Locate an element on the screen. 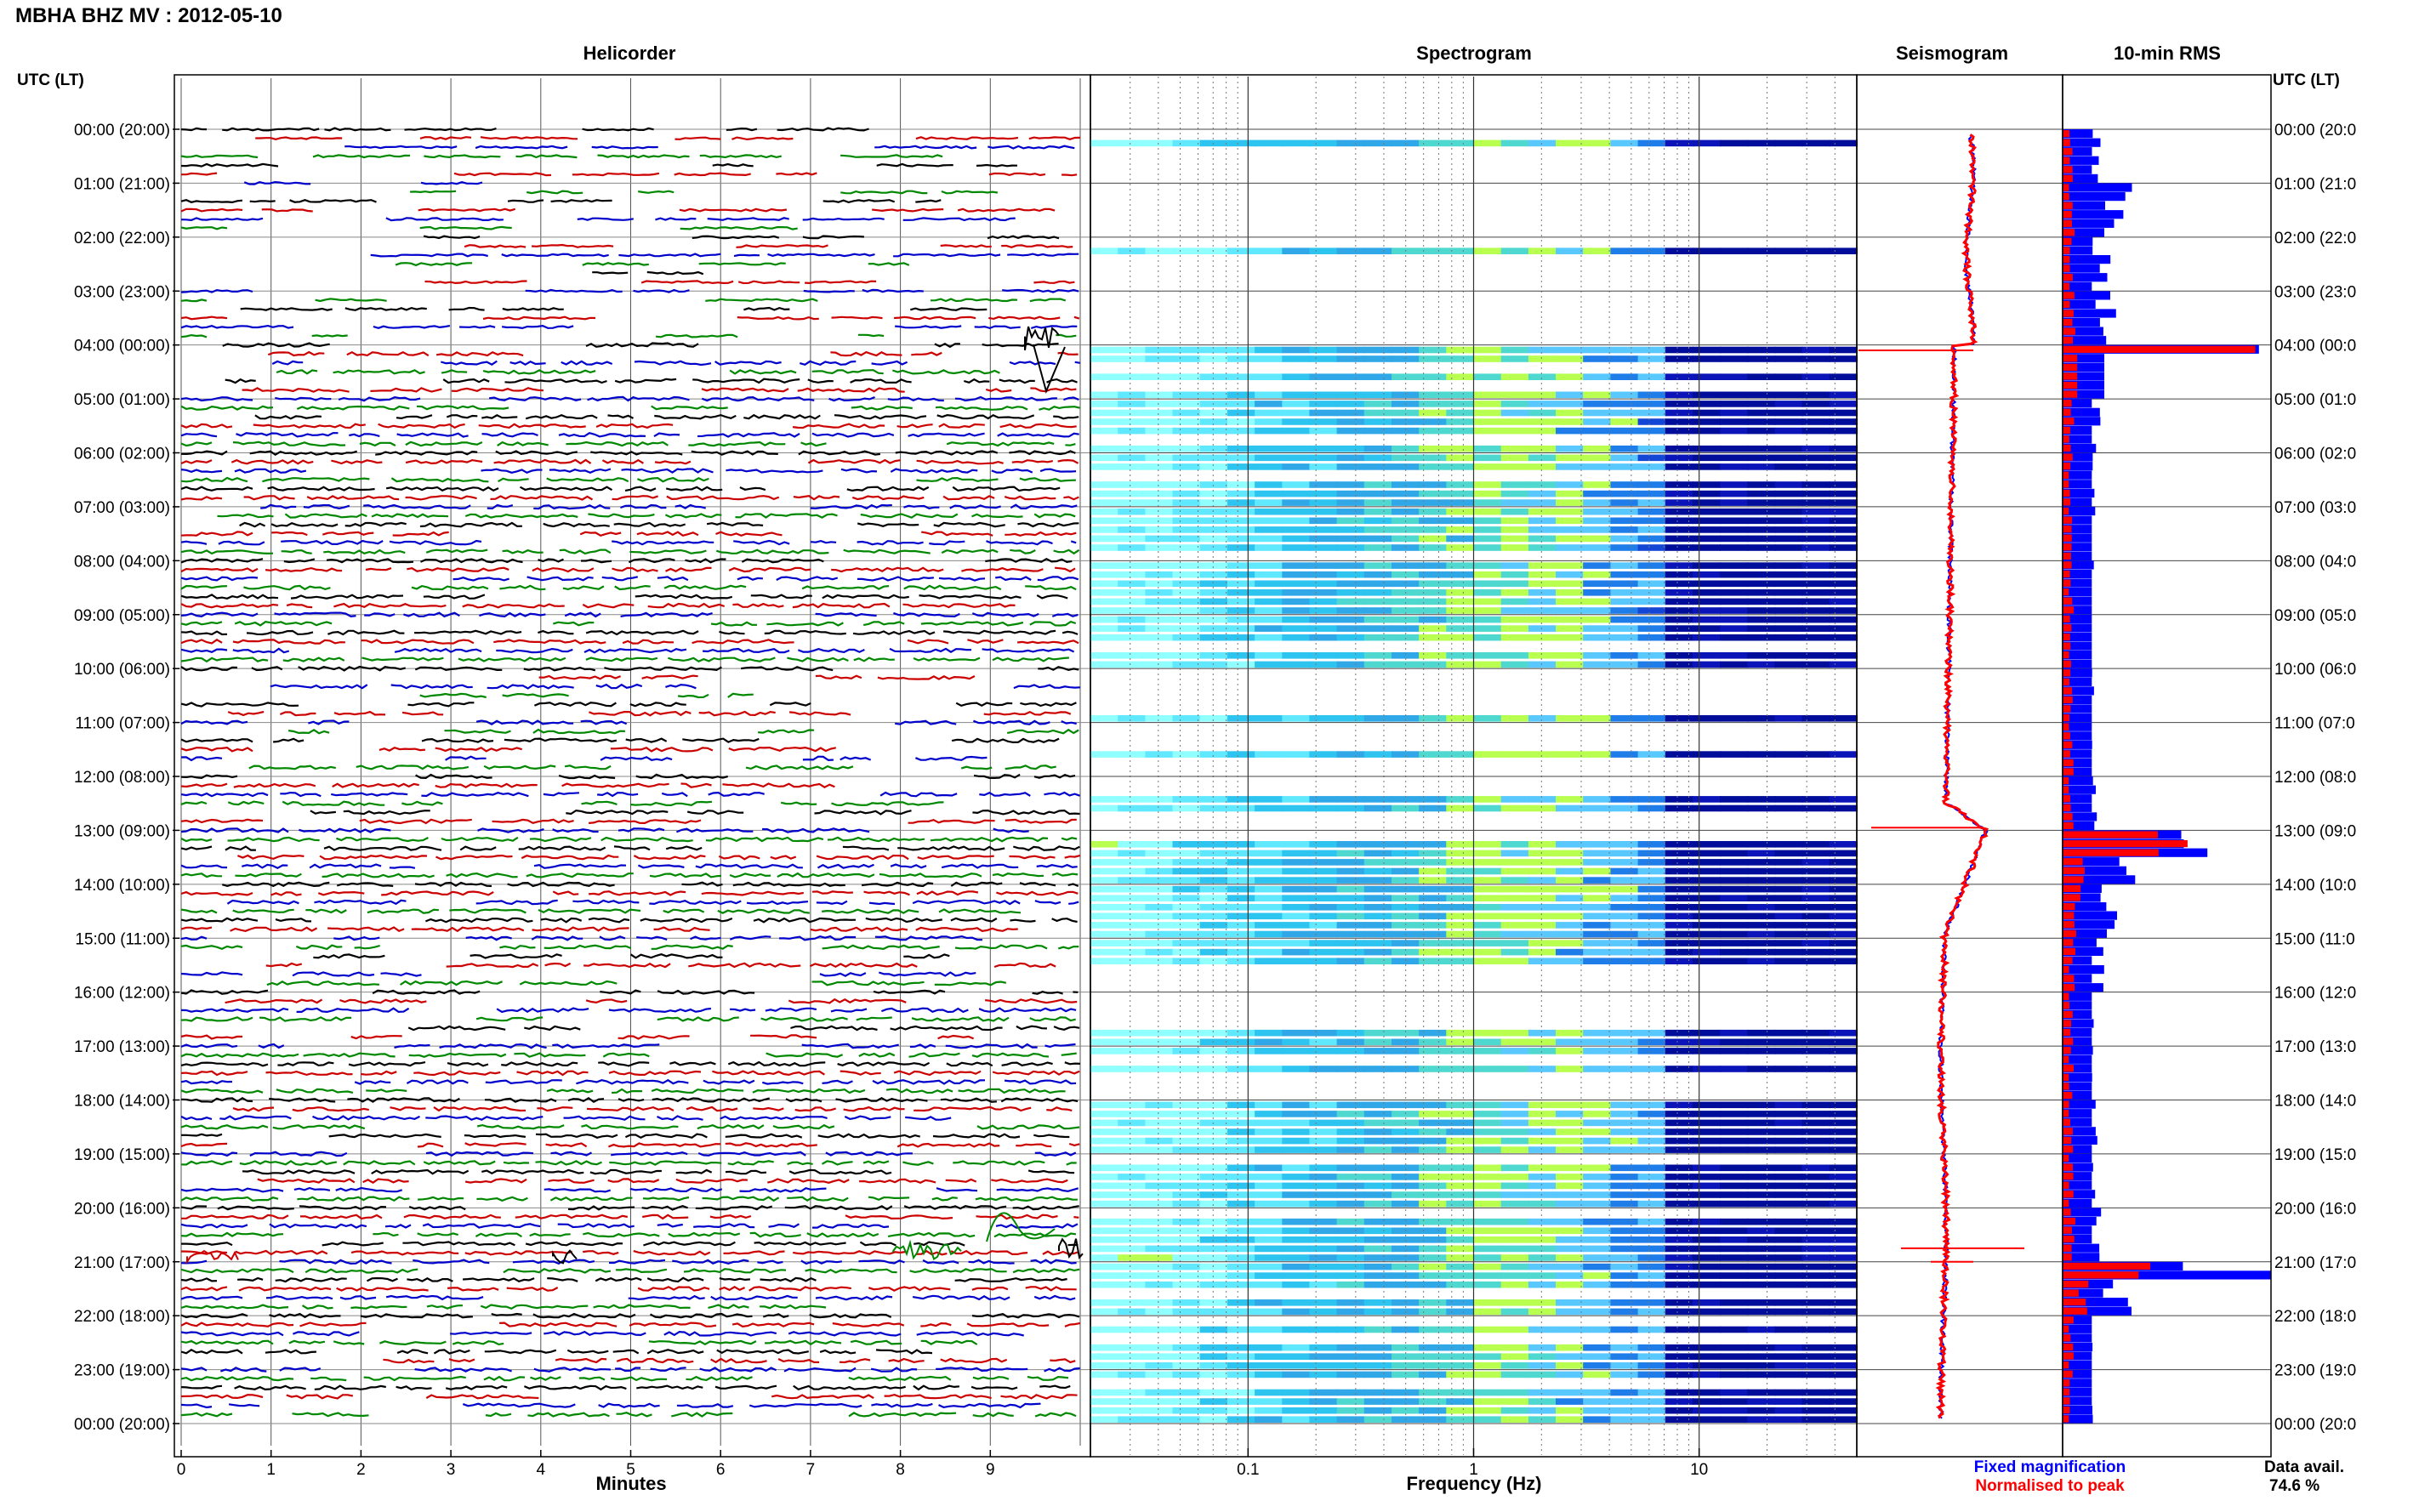 This screenshot has width=2419, height=1512. left-time-label: 07:00 (03:00) is located at coordinates (122, 508).